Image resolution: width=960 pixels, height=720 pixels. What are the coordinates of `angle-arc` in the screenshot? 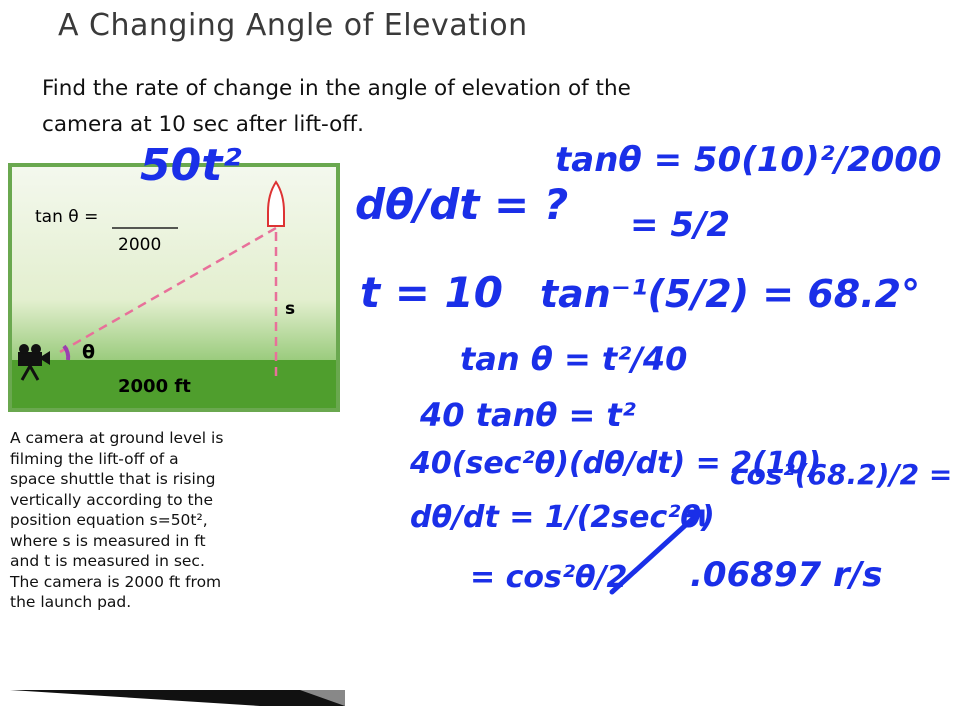 It's located at (66, 352).